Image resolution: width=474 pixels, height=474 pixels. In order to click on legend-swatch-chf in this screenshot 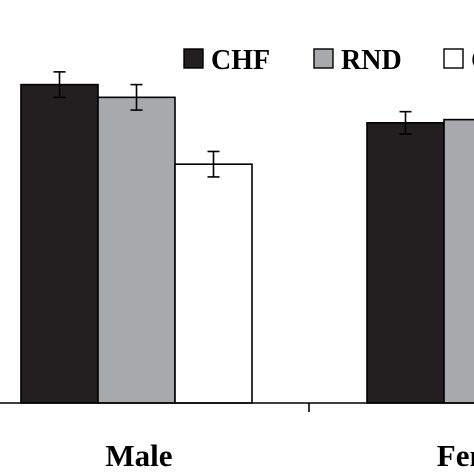, I will do `click(193, 58)`.